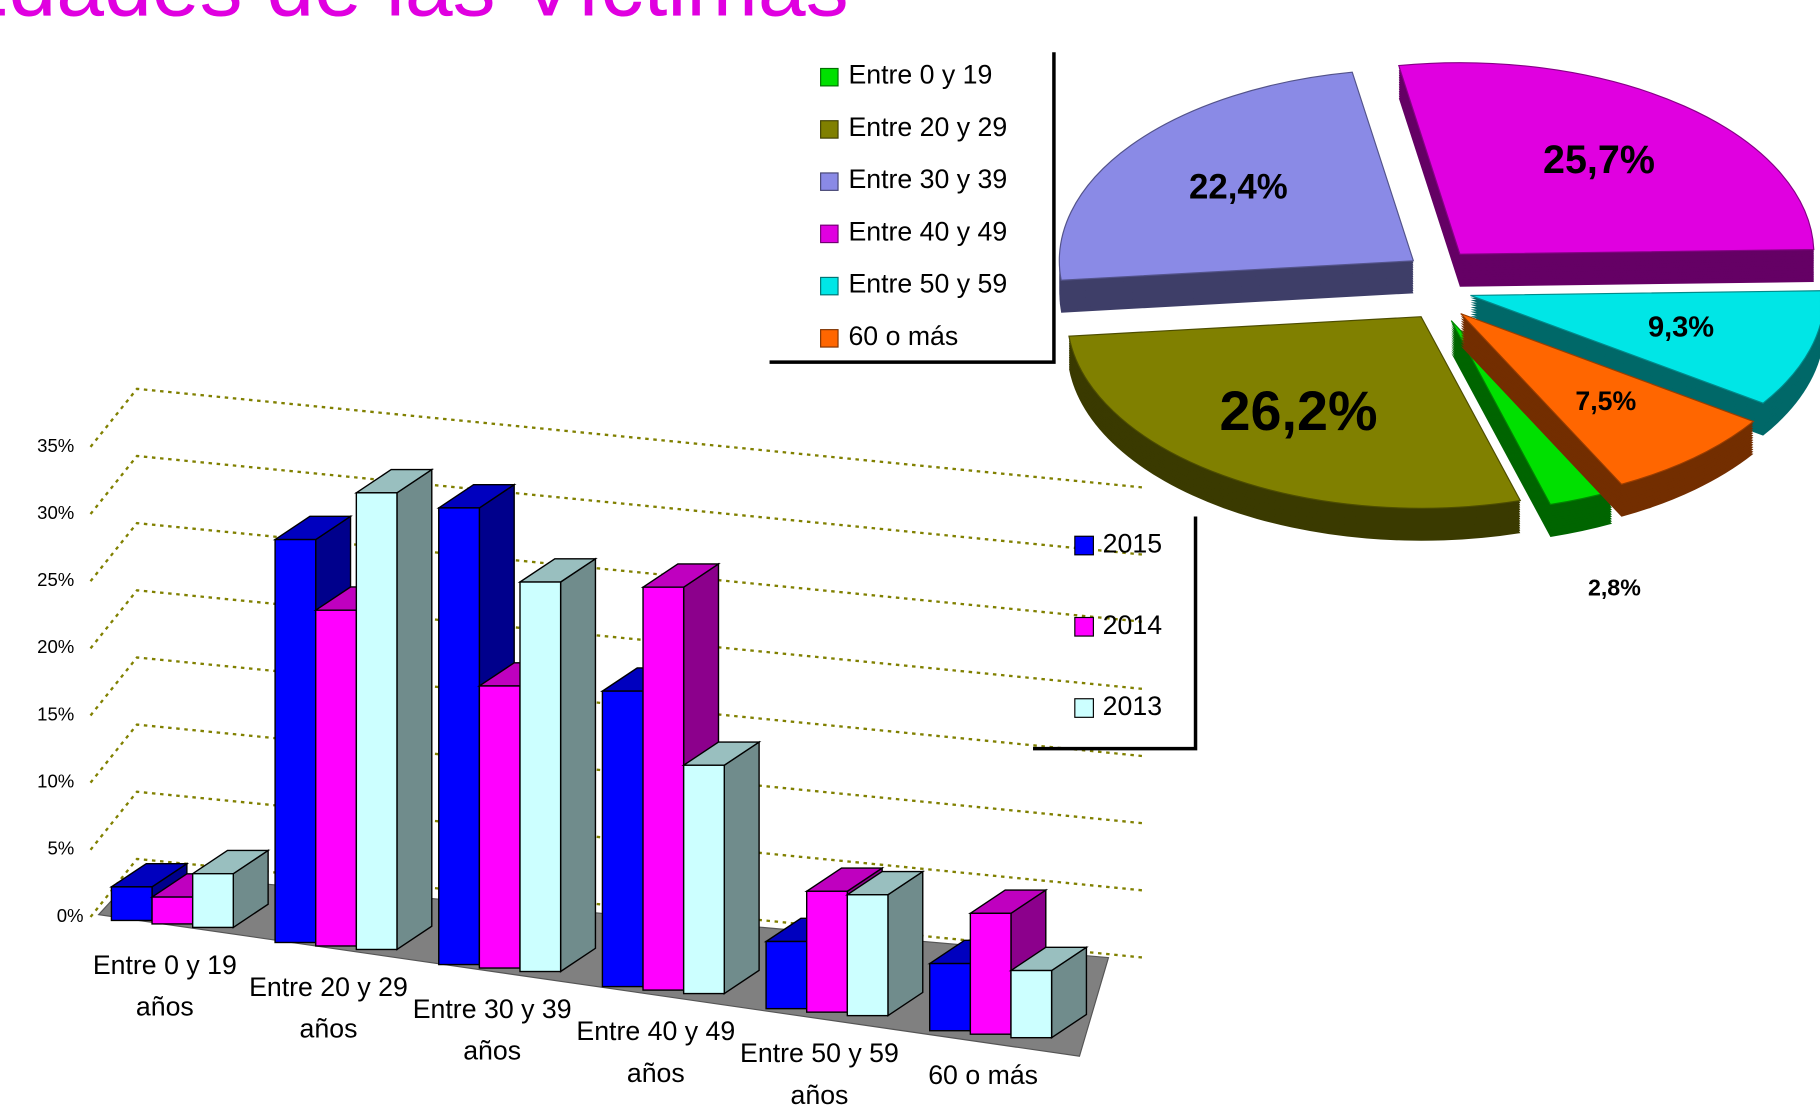  I want to click on y-tick-label: 30%, so click(55, 512).